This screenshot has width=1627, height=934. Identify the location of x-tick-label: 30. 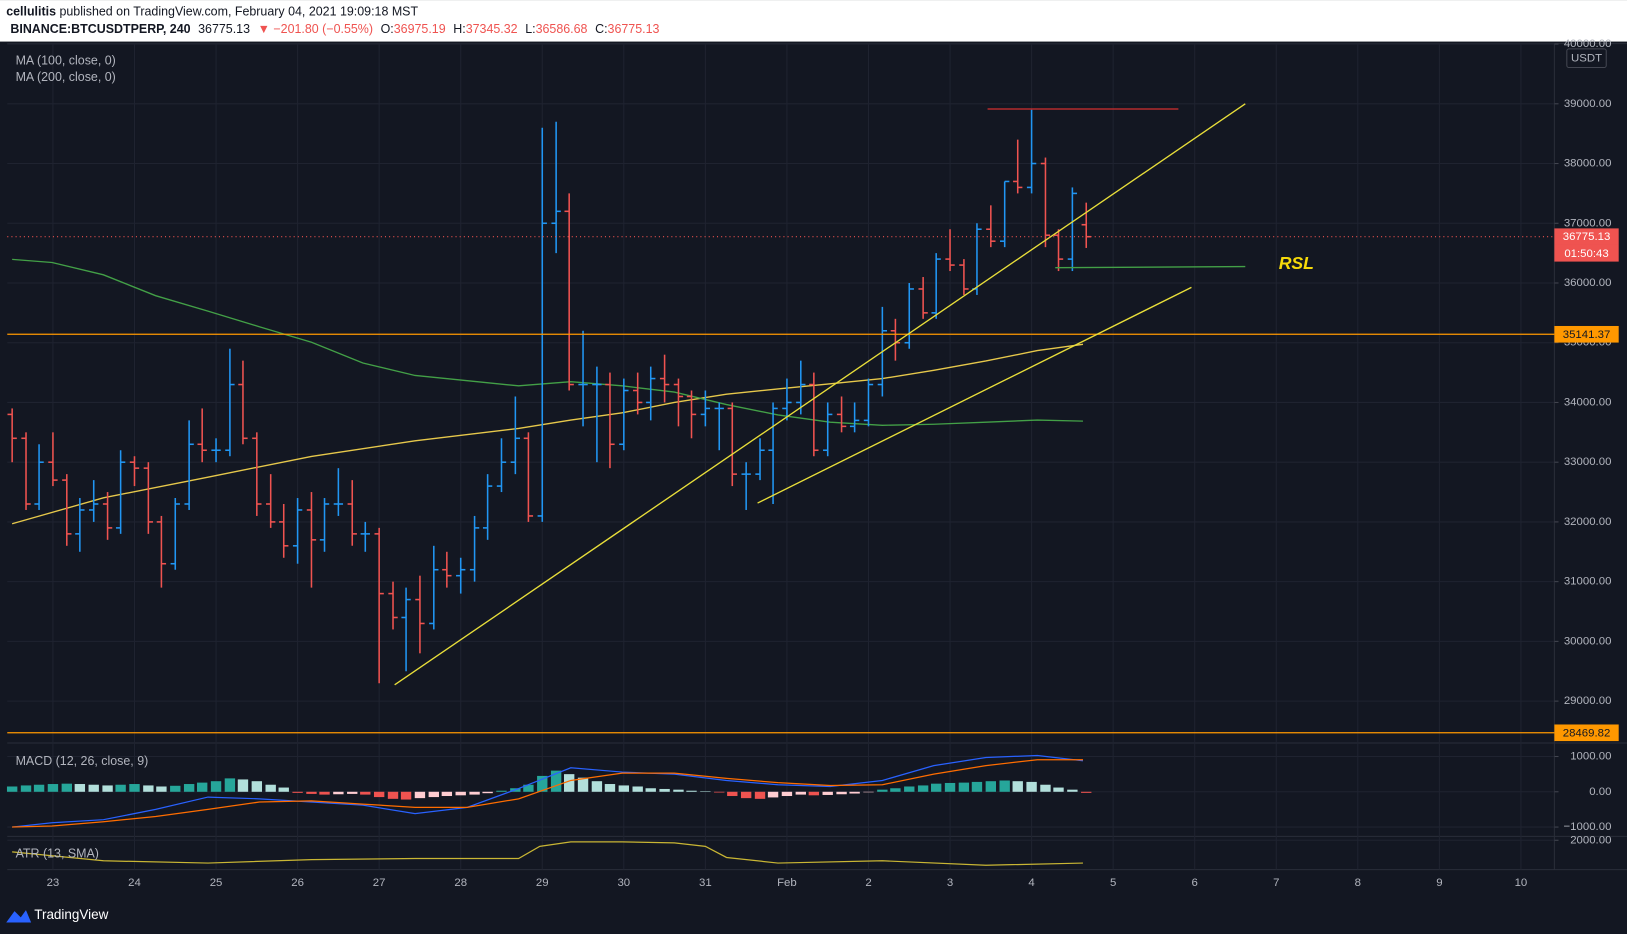
(623, 883).